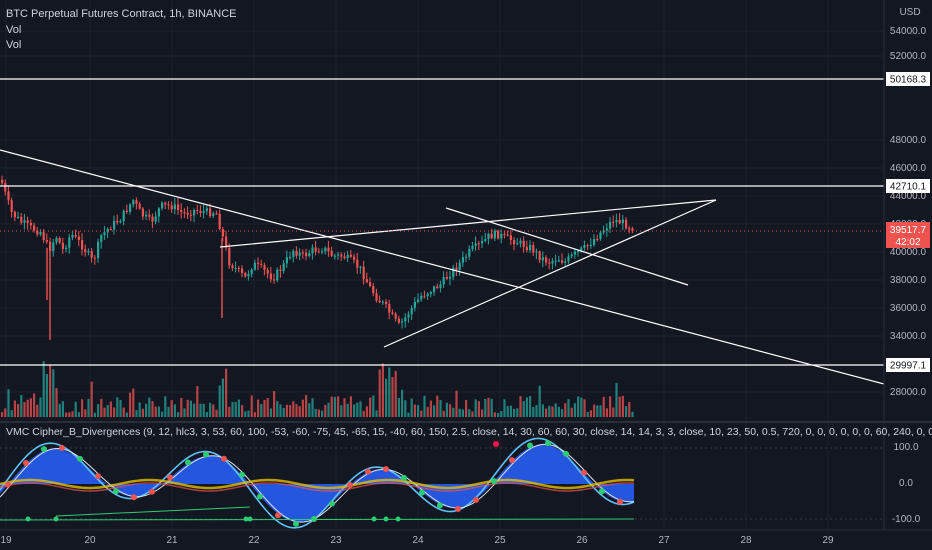 Image resolution: width=932 pixels, height=550 pixels. What do you see at coordinates (13, 30) in the screenshot?
I see `vol-legend-1: Vol` at bounding box center [13, 30].